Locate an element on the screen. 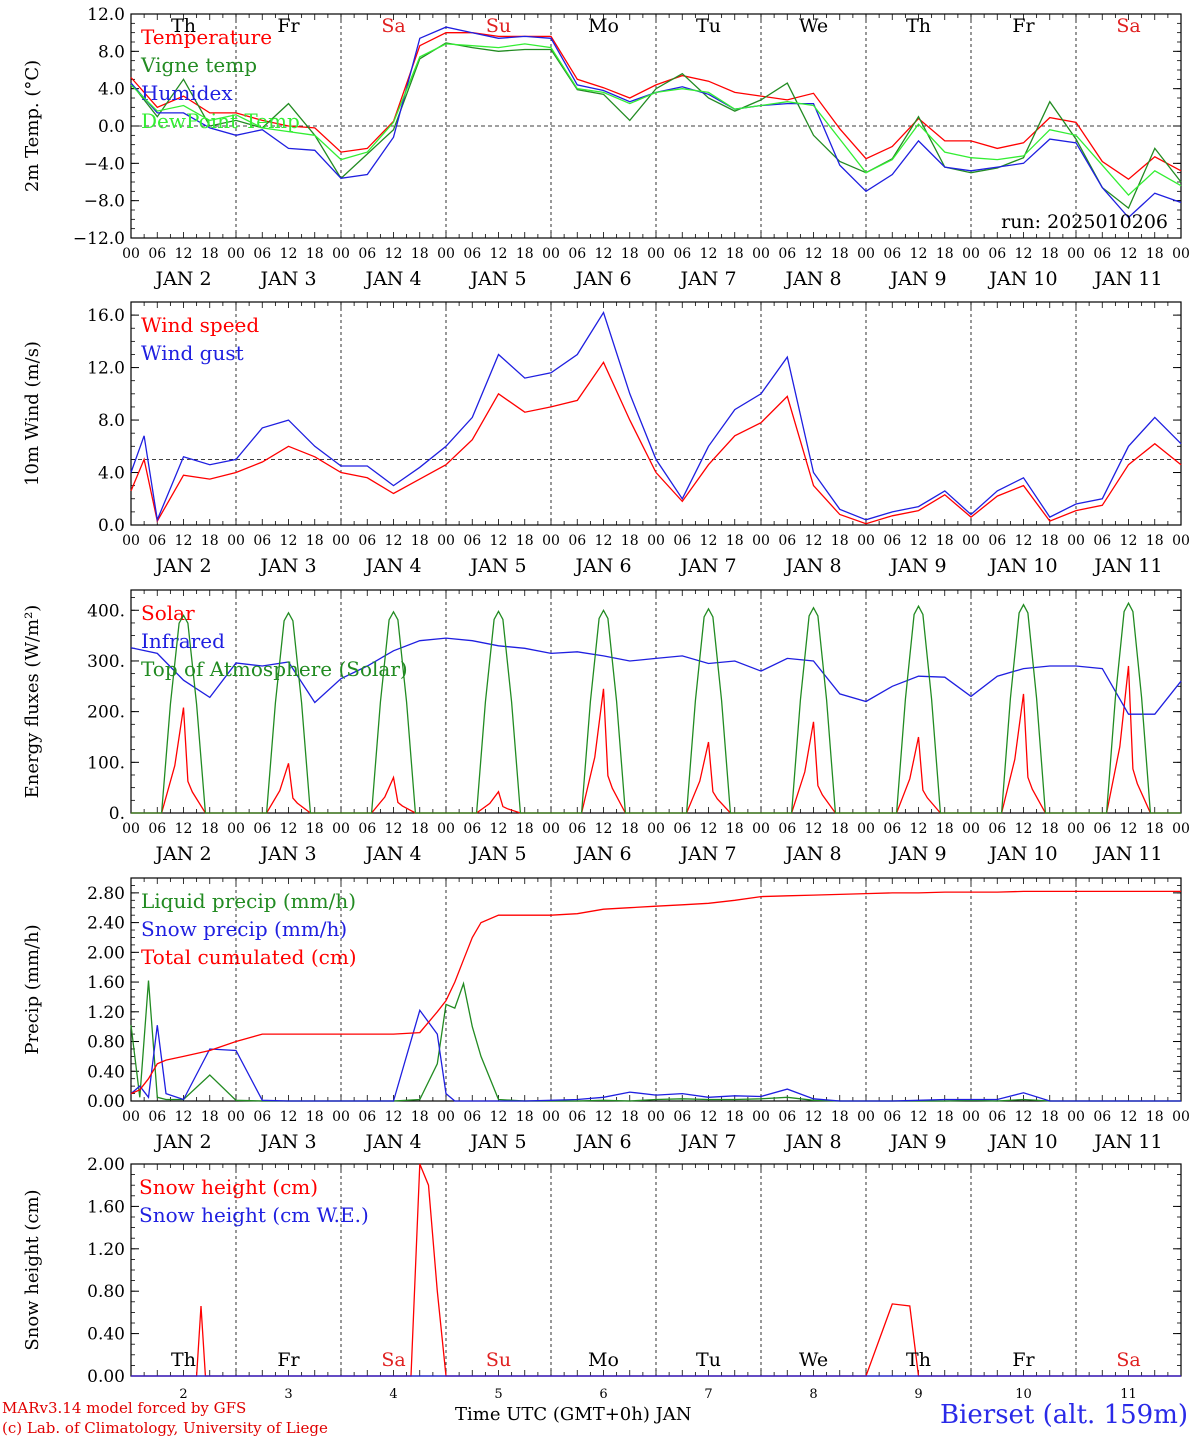 The height and width of the screenshot is (1440, 1194). date-label: JAN 10 is located at coordinates (1022, 1142).